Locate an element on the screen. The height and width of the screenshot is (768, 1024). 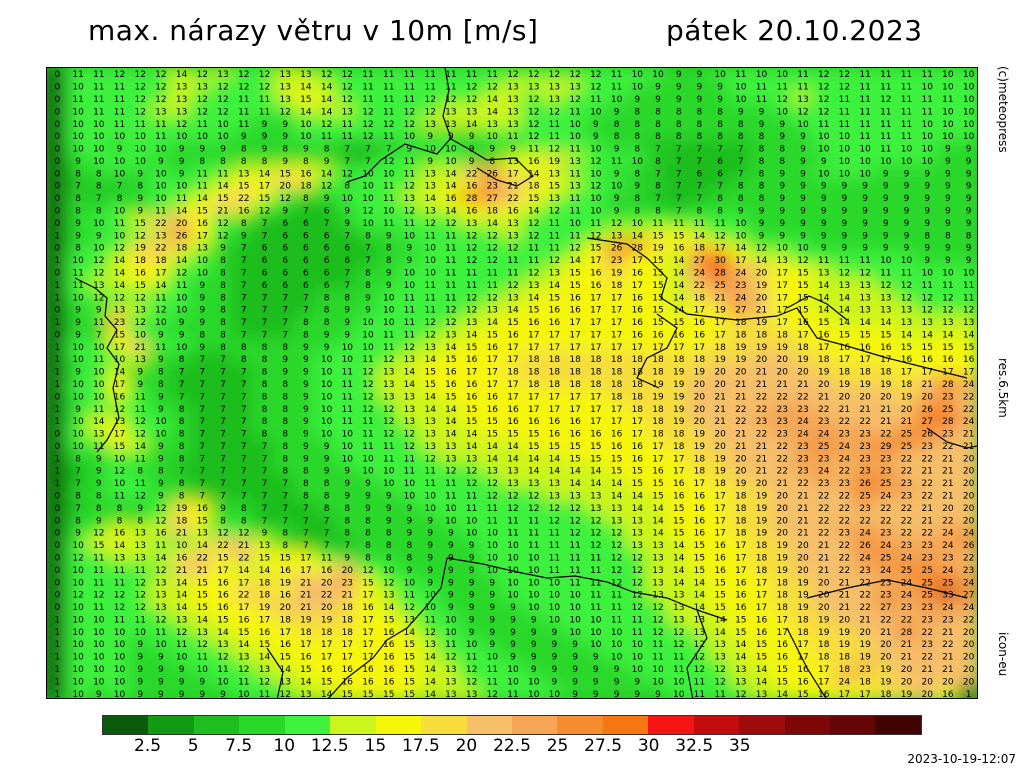
gust-value-label: 23 is located at coordinates (844, 435).